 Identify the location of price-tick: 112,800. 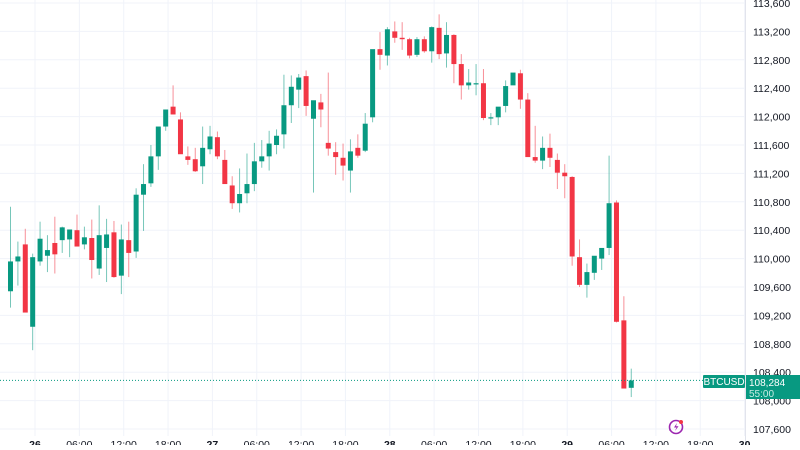
(771, 61).